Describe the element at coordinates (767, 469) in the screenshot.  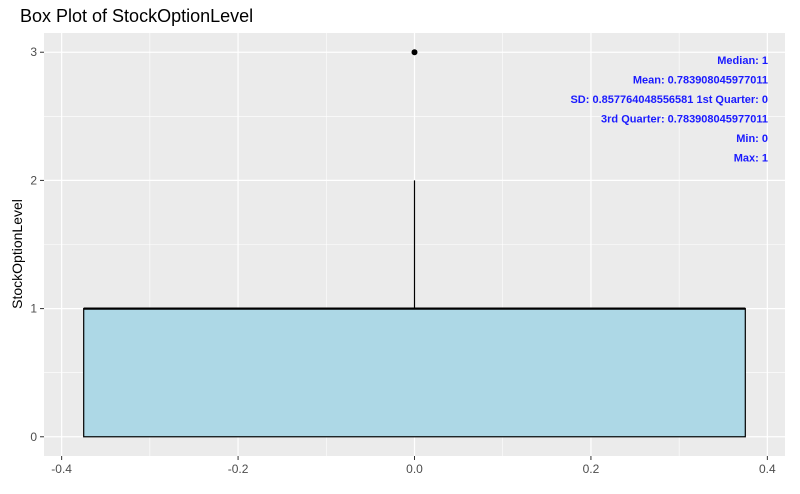
I see `x-tick-label: 0.4` at that location.